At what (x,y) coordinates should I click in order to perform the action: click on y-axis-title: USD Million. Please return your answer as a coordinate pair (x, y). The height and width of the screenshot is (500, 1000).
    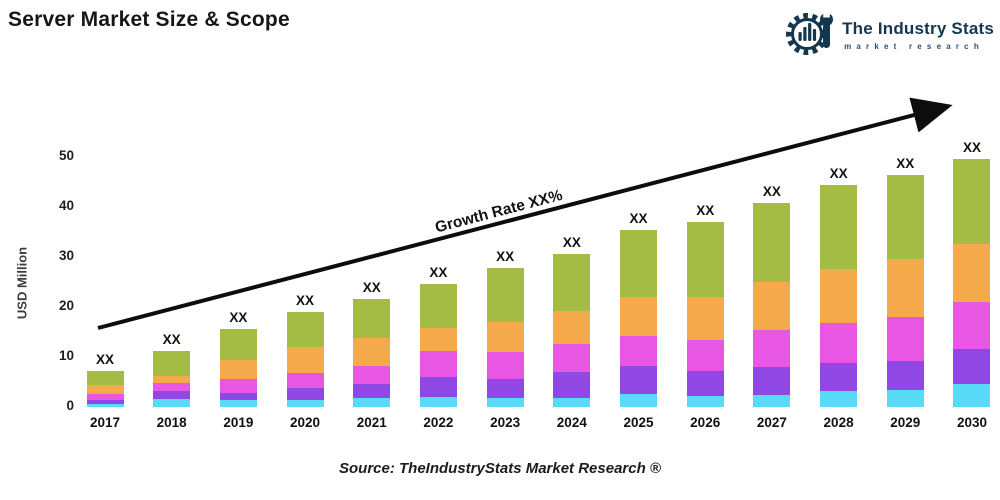
    Looking at the image, I should click on (22, 283).